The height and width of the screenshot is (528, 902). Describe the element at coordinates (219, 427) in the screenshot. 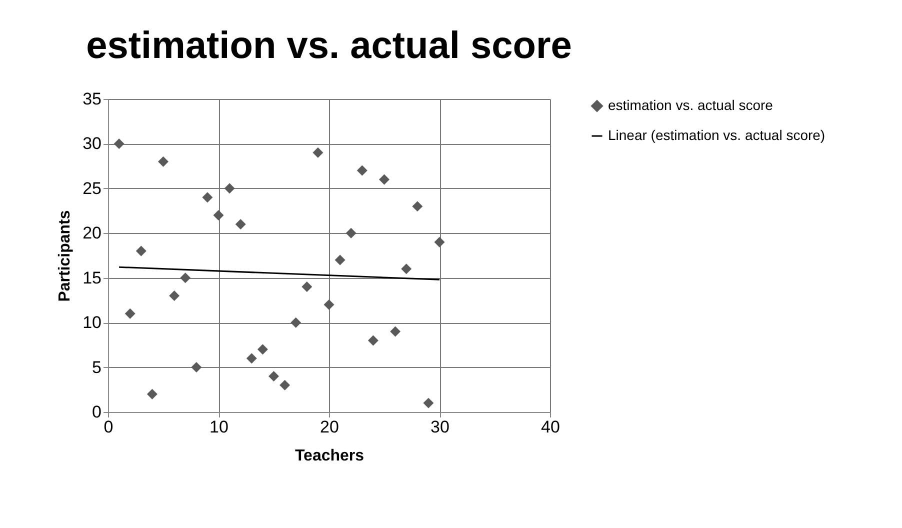

I see `x-tick-label: 10` at that location.